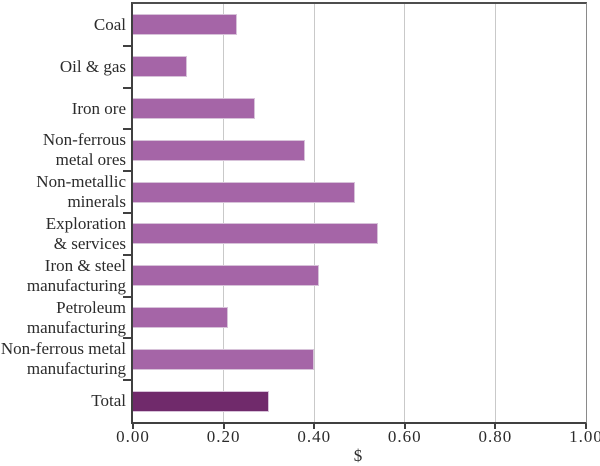 This screenshot has width=600, height=466. I want to click on category-label: Non-ferrous metal ores, so click(84, 150).